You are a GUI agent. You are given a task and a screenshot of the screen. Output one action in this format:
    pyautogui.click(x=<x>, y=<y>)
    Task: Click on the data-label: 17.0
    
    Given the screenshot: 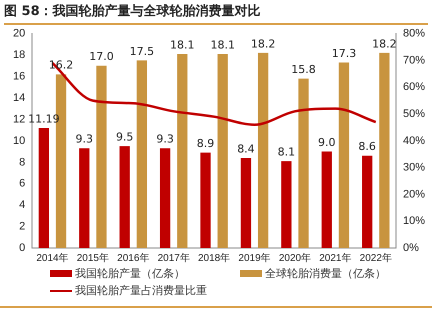 What is the action you would take?
    pyautogui.click(x=101, y=57)
    